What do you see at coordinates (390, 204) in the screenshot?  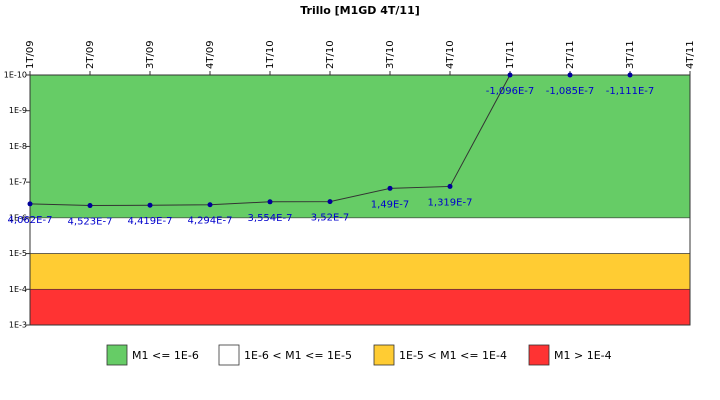 I see `data-label: 1,49E-7` at bounding box center [390, 204].